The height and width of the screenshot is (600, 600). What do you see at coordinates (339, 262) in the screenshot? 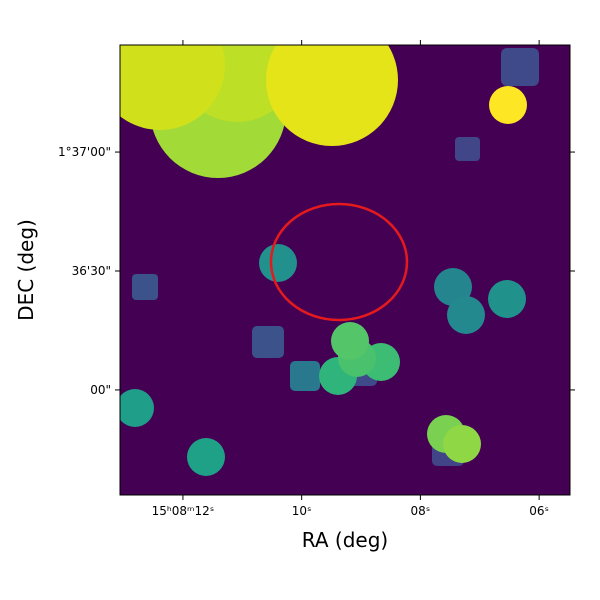
I see `aperture` at bounding box center [339, 262].